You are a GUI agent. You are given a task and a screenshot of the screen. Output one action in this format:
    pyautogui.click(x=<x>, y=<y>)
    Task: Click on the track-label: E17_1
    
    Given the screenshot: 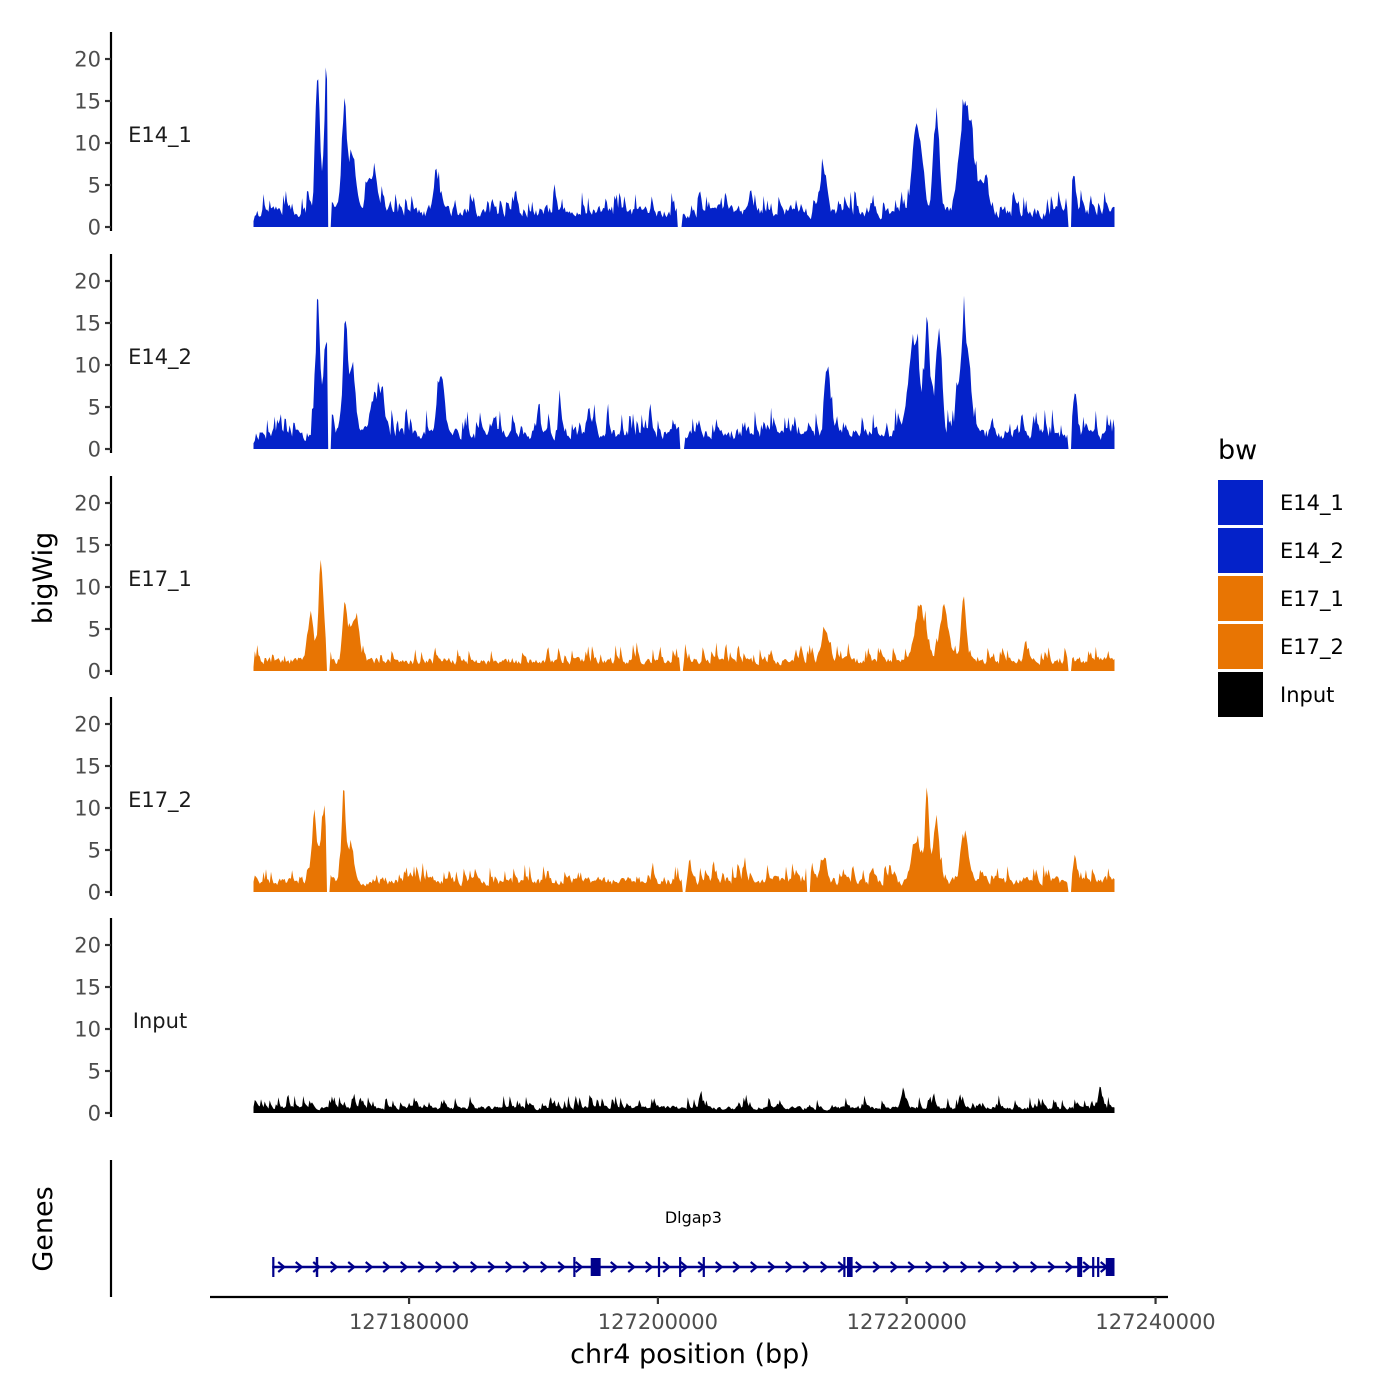 What is the action you would take?
    pyautogui.click(x=160, y=579)
    